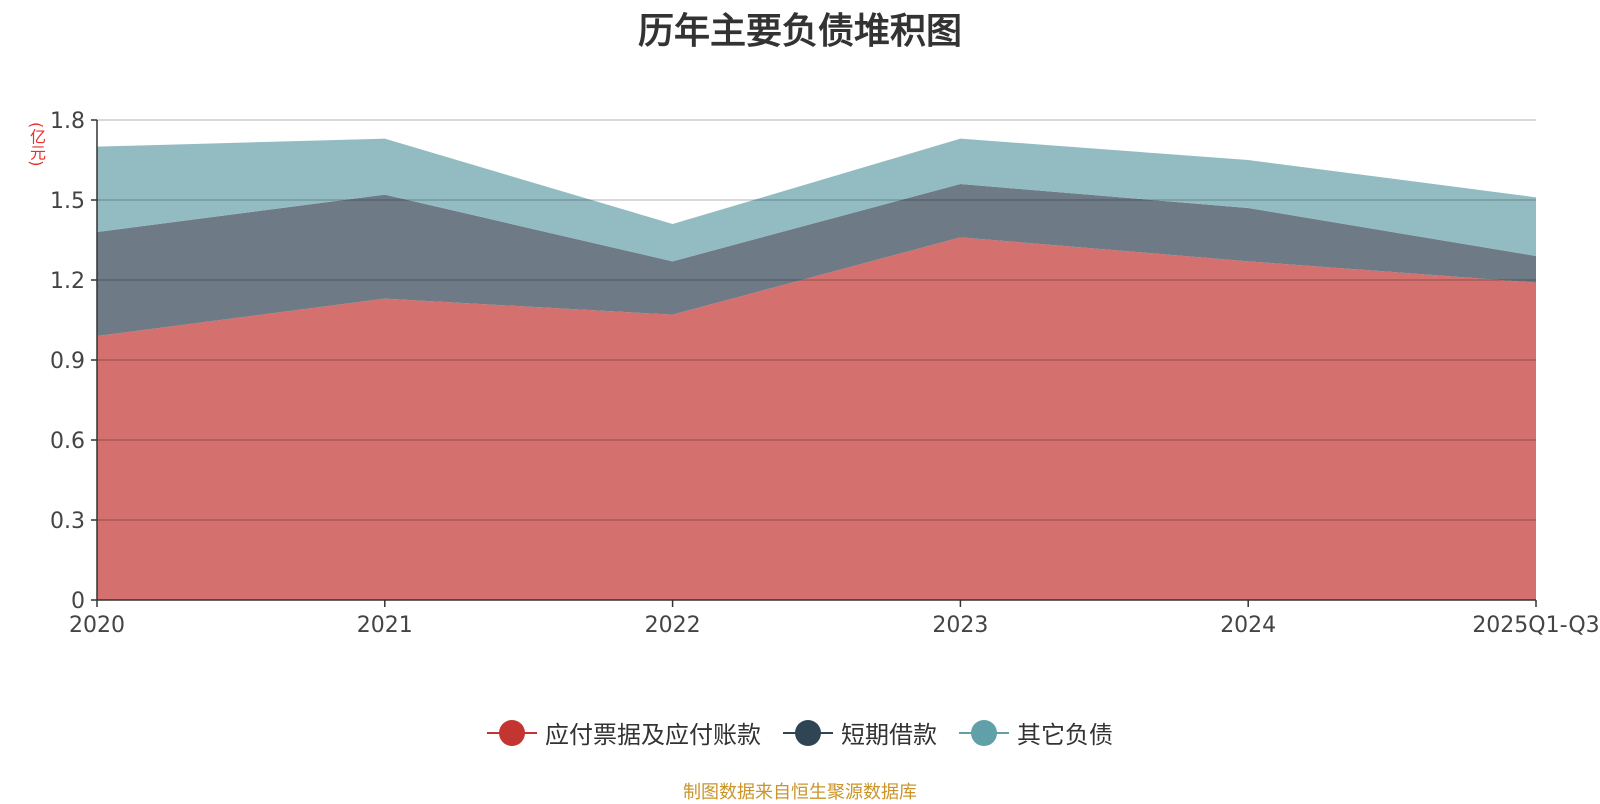 This screenshot has height=804, width=1600. Describe the element at coordinates (78, 601) in the screenshot. I see `y-tick-label: 0` at that location.